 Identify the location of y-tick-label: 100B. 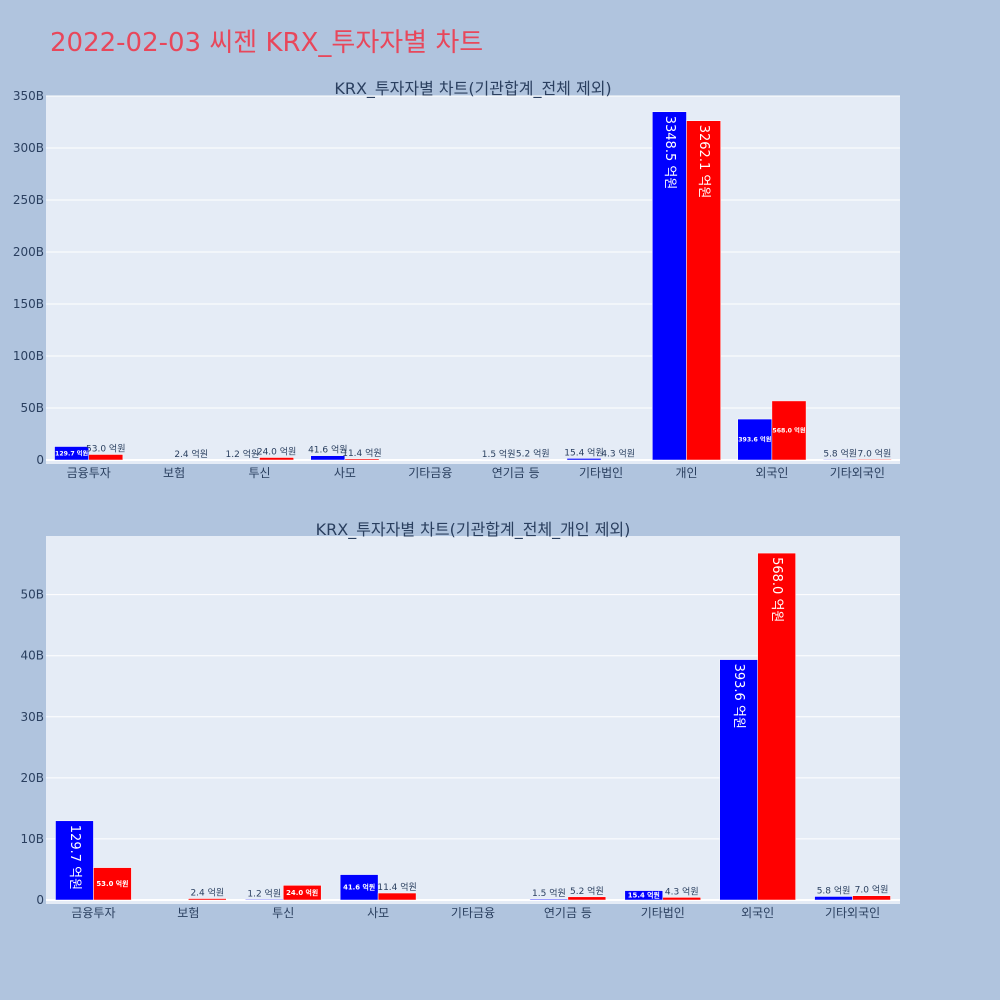
(28, 356).